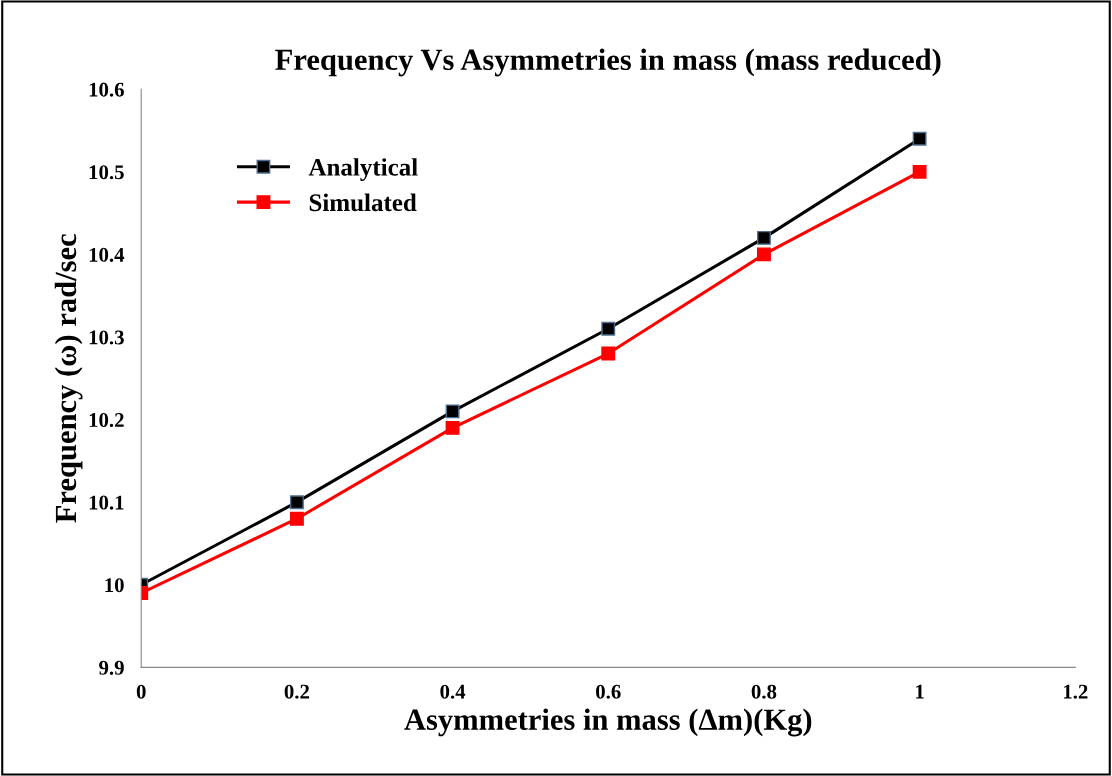 The image size is (1112, 776). I want to click on legend-label: Analytical, so click(363, 169).